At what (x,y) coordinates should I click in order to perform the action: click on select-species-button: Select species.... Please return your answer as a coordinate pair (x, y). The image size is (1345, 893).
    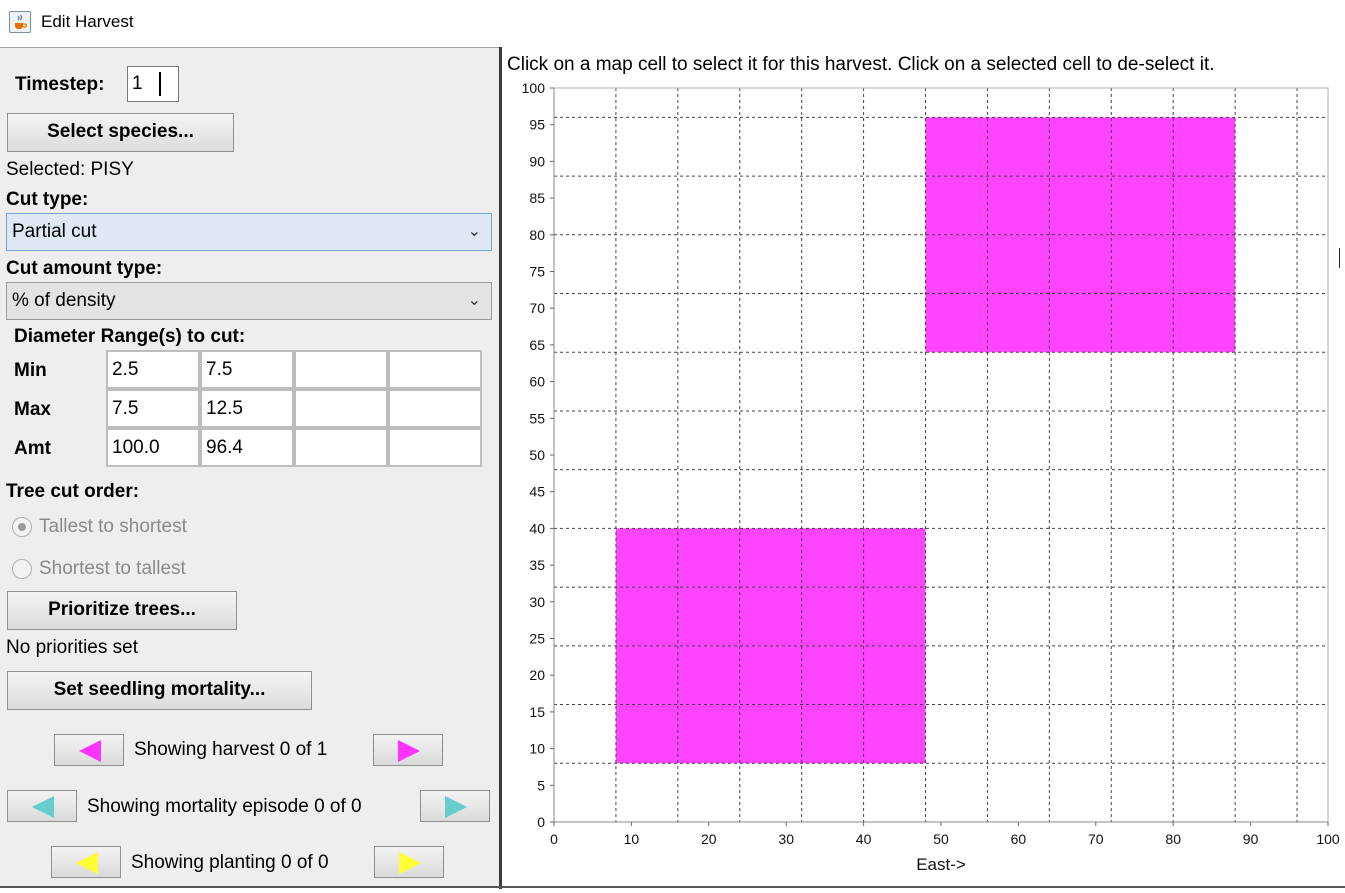
    Looking at the image, I should click on (120, 132).